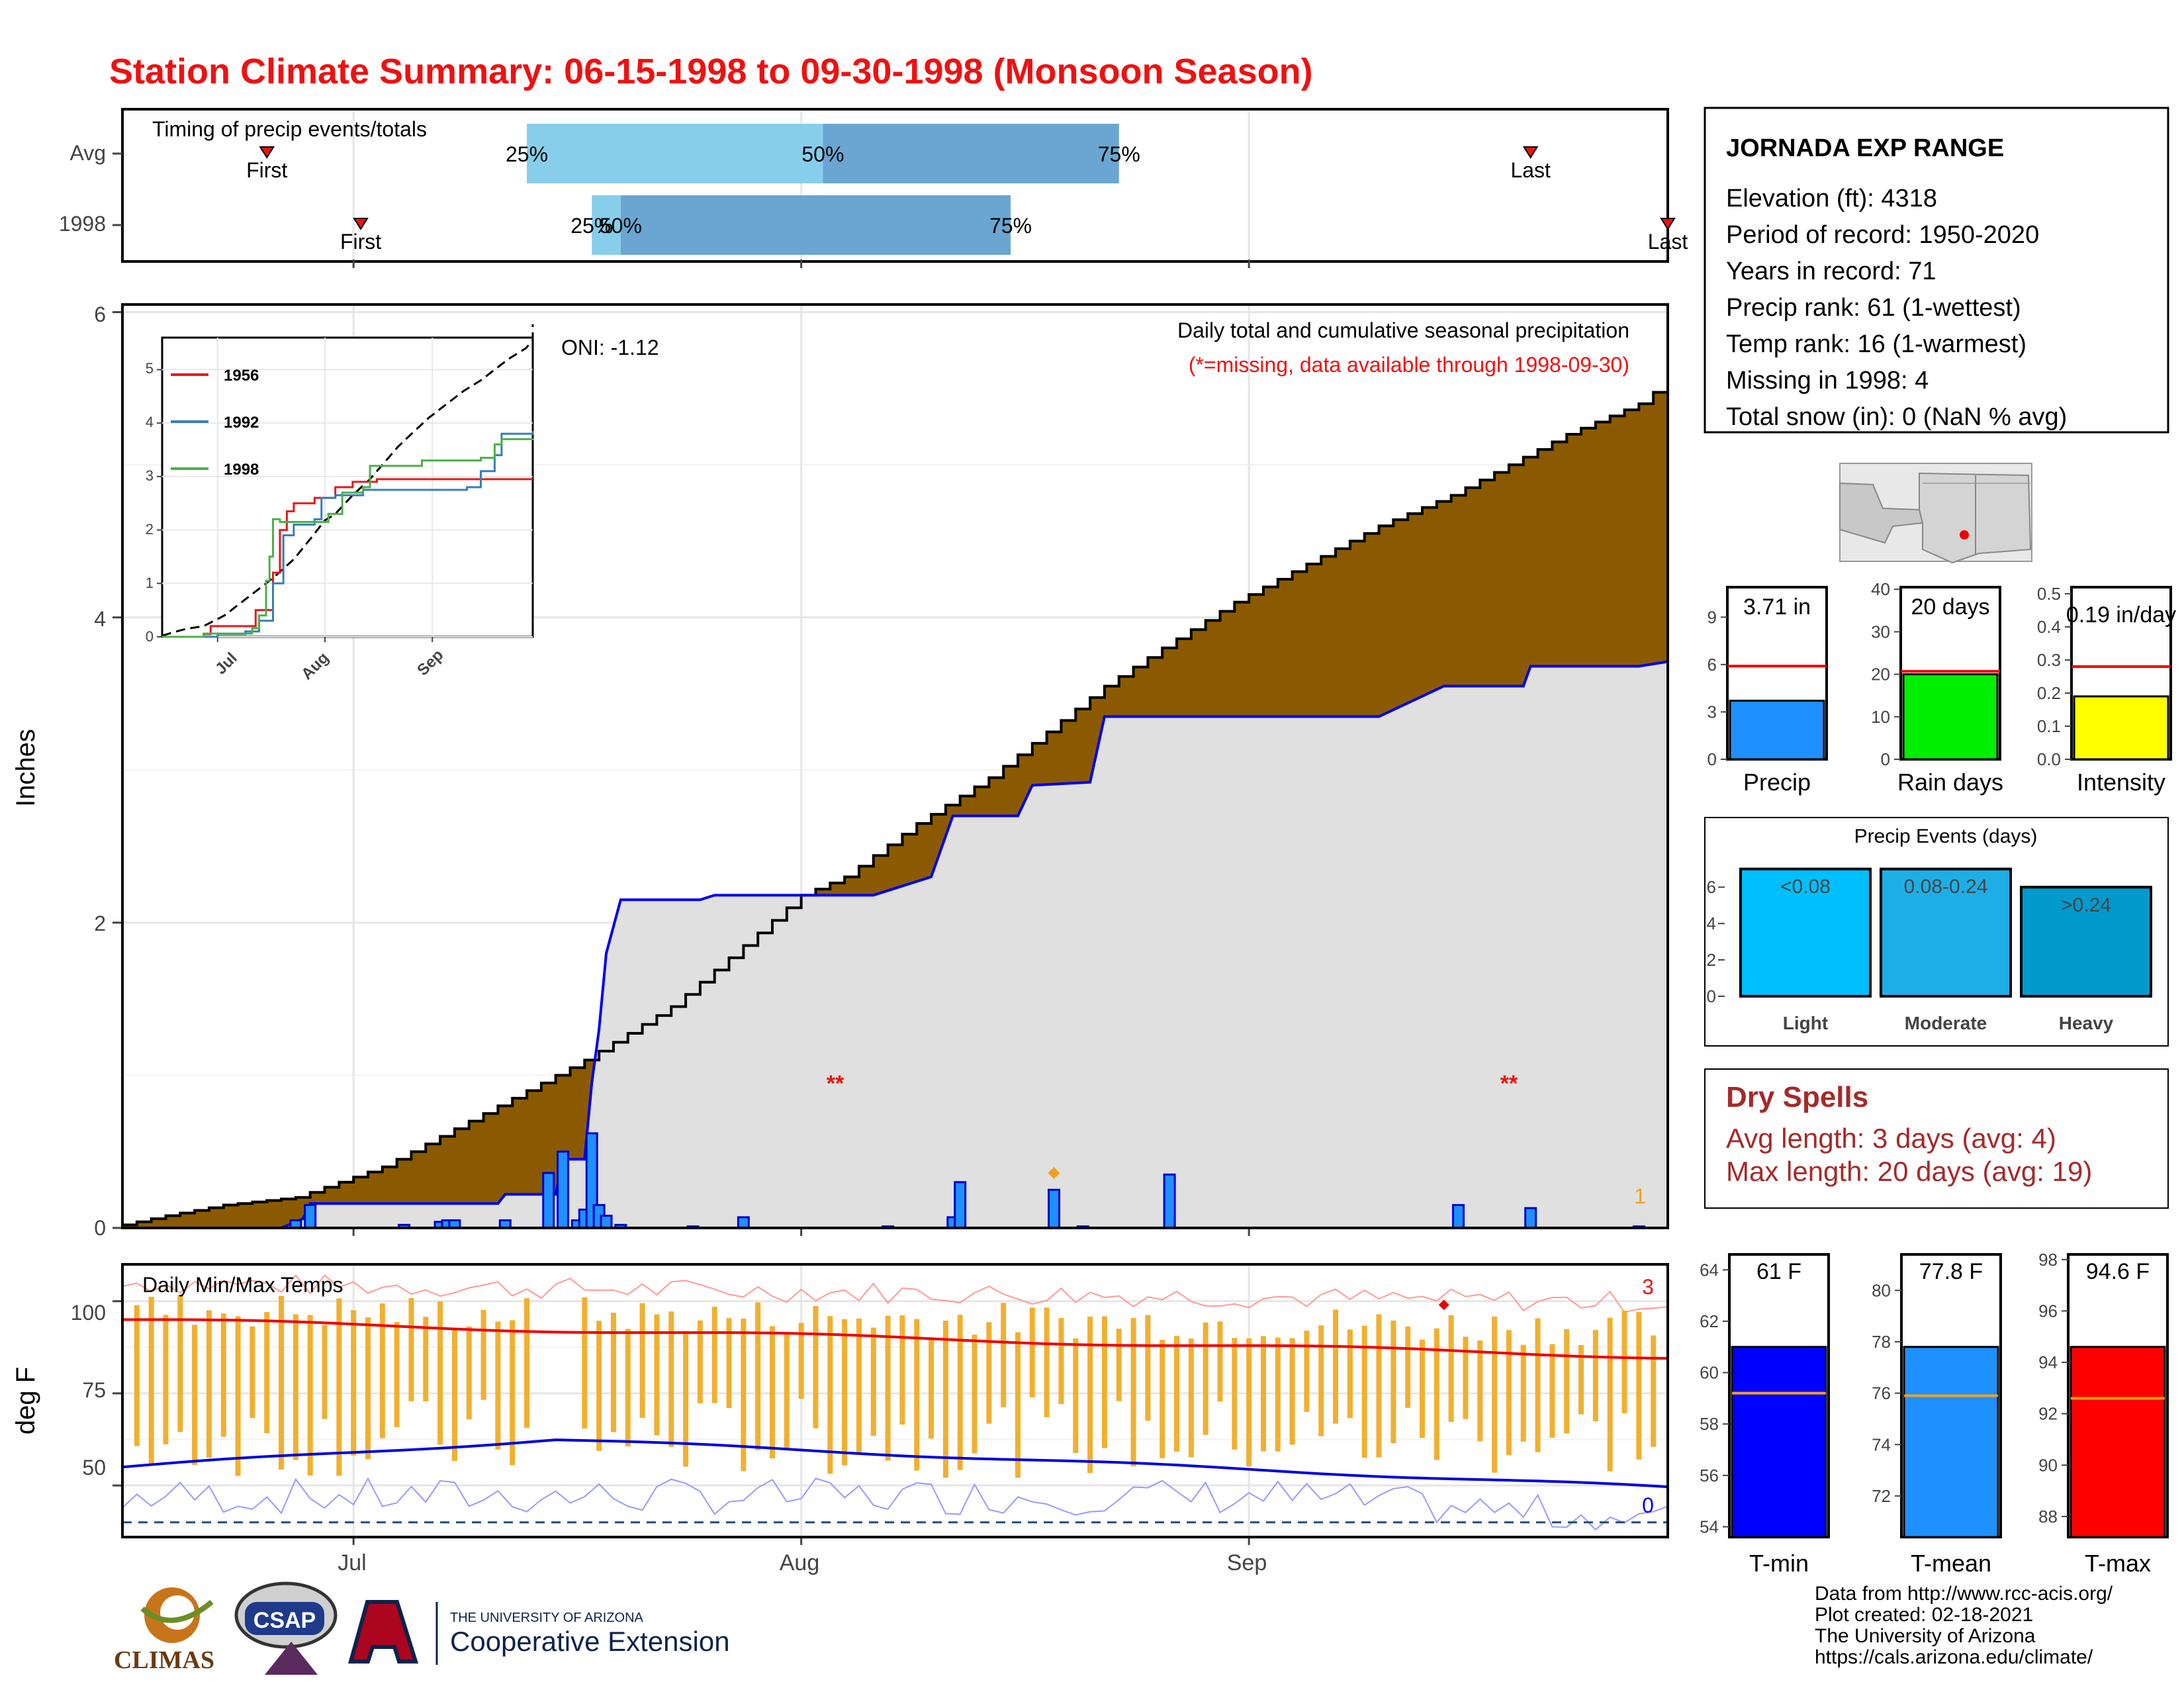 The height and width of the screenshot is (1688, 2184). What do you see at coordinates (815, 225) in the screenshot?
I see `timing-yr-q2-bar` at bounding box center [815, 225].